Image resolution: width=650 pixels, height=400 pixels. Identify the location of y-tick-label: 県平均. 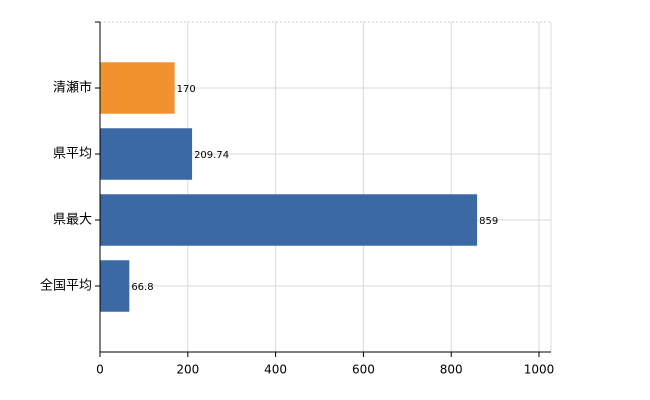
(72, 154).